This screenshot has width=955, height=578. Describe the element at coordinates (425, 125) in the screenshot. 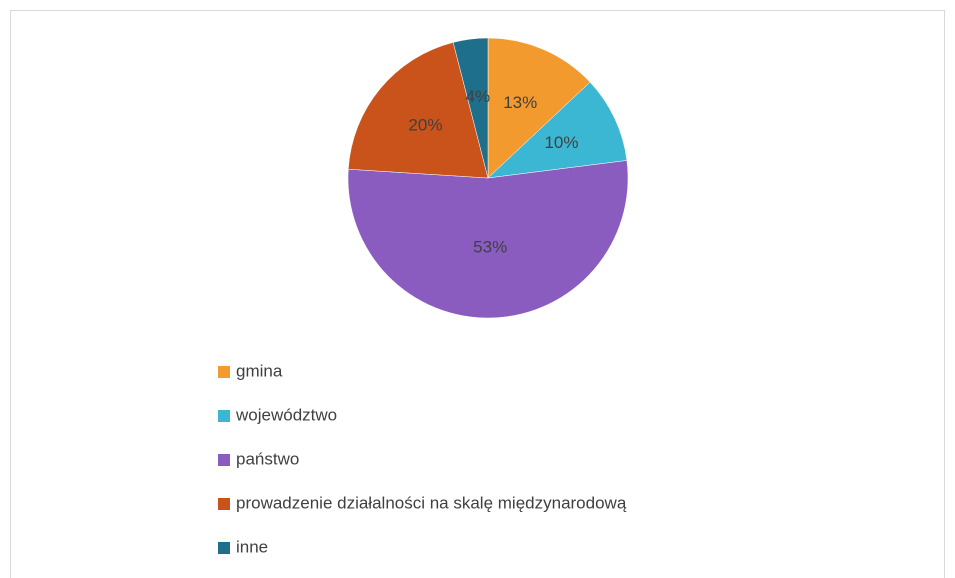

I see `data-label: 20%` at that location.